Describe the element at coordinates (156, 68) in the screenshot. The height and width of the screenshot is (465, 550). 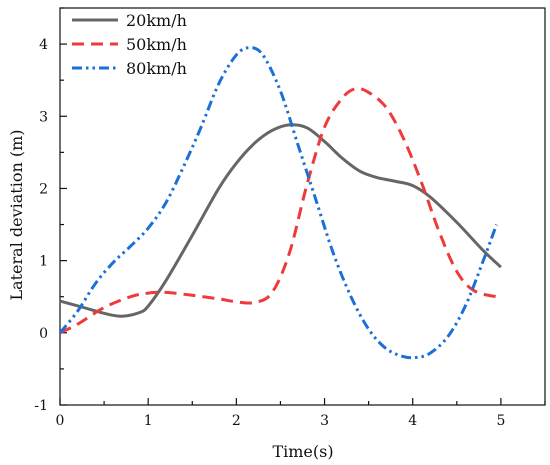
I see `legend-label-3: 80km/h` at that location.